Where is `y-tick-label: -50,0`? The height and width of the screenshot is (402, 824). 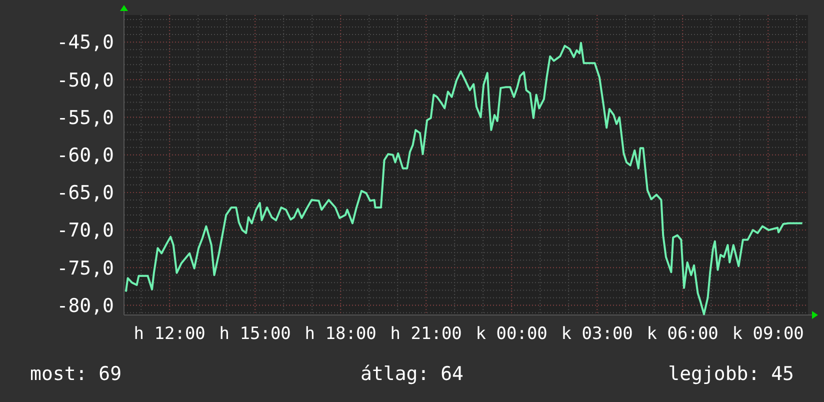 y-tick-label: -50,0 is located at coordinates (85, 80).